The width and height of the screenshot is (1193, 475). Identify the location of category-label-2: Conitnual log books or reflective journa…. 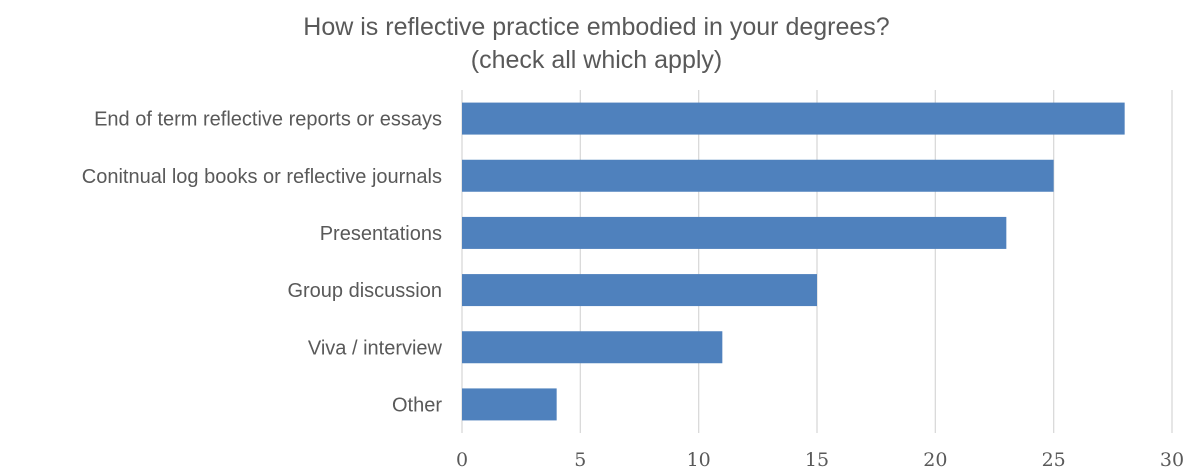
(262, 177).